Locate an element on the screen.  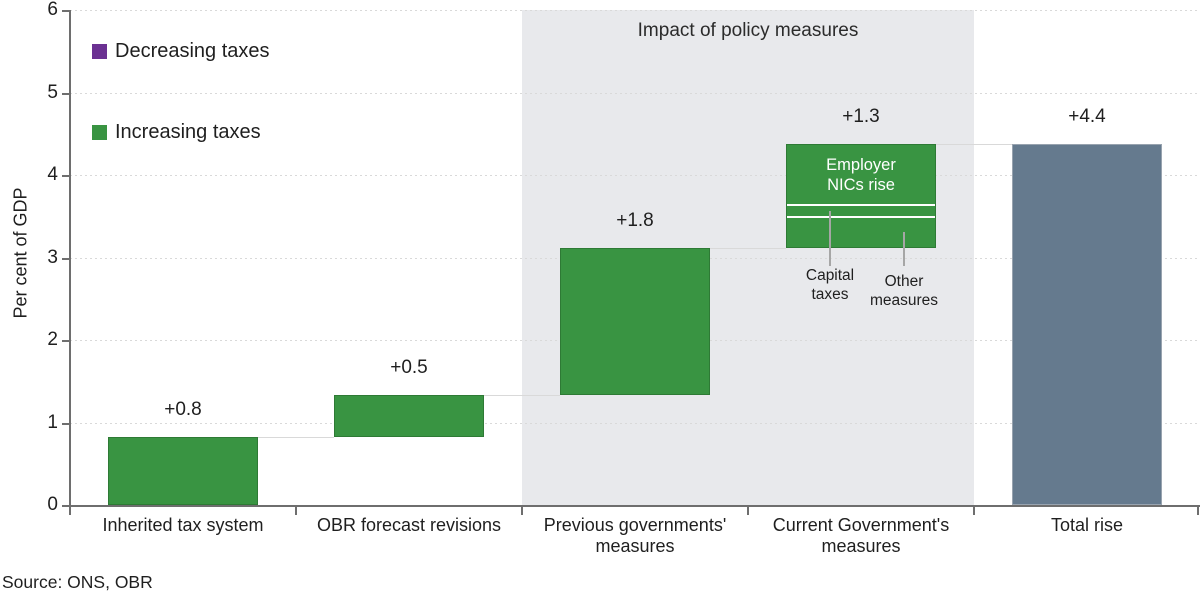
value-label: +0.5 is located at coordinates (409, 368).